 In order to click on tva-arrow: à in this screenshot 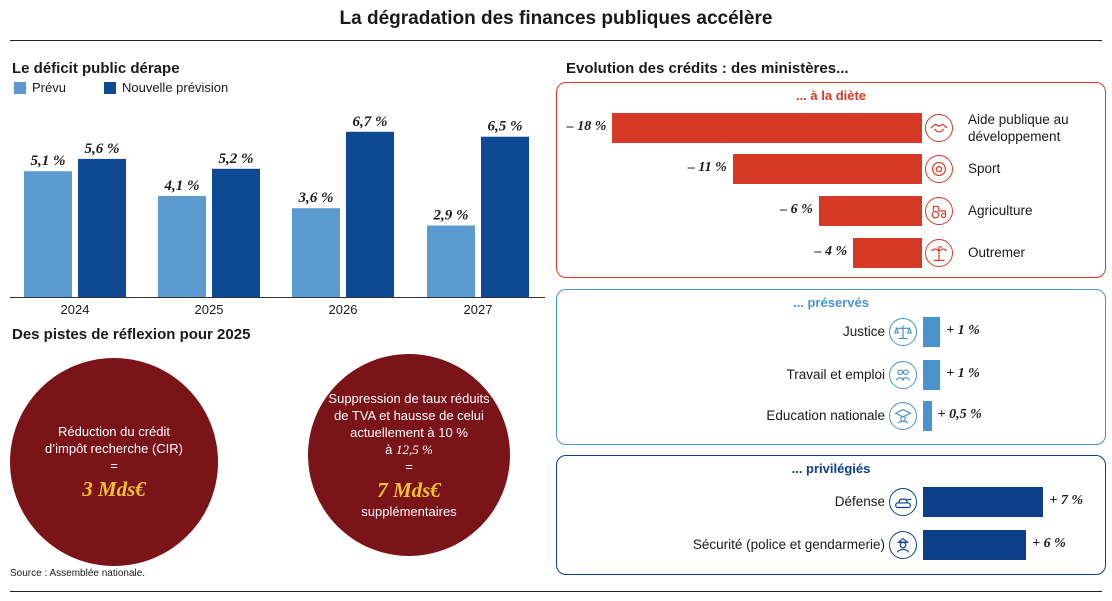, I will do `click(389, 449)`.